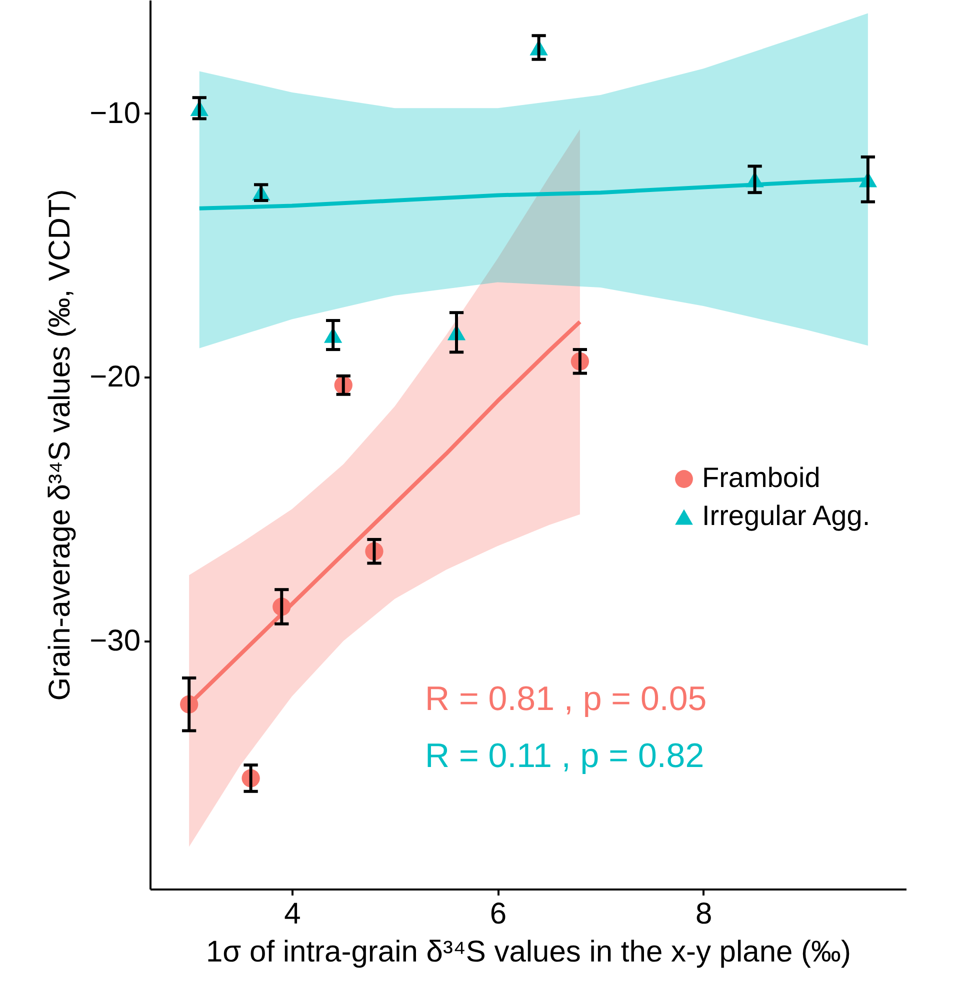 Image resolution: width=979 pixels, height=987 pixels. What do you see at coordinates (761, 477) in the screenshot?
I see `legend-label: Framboid` at bounding box center [761, 477].